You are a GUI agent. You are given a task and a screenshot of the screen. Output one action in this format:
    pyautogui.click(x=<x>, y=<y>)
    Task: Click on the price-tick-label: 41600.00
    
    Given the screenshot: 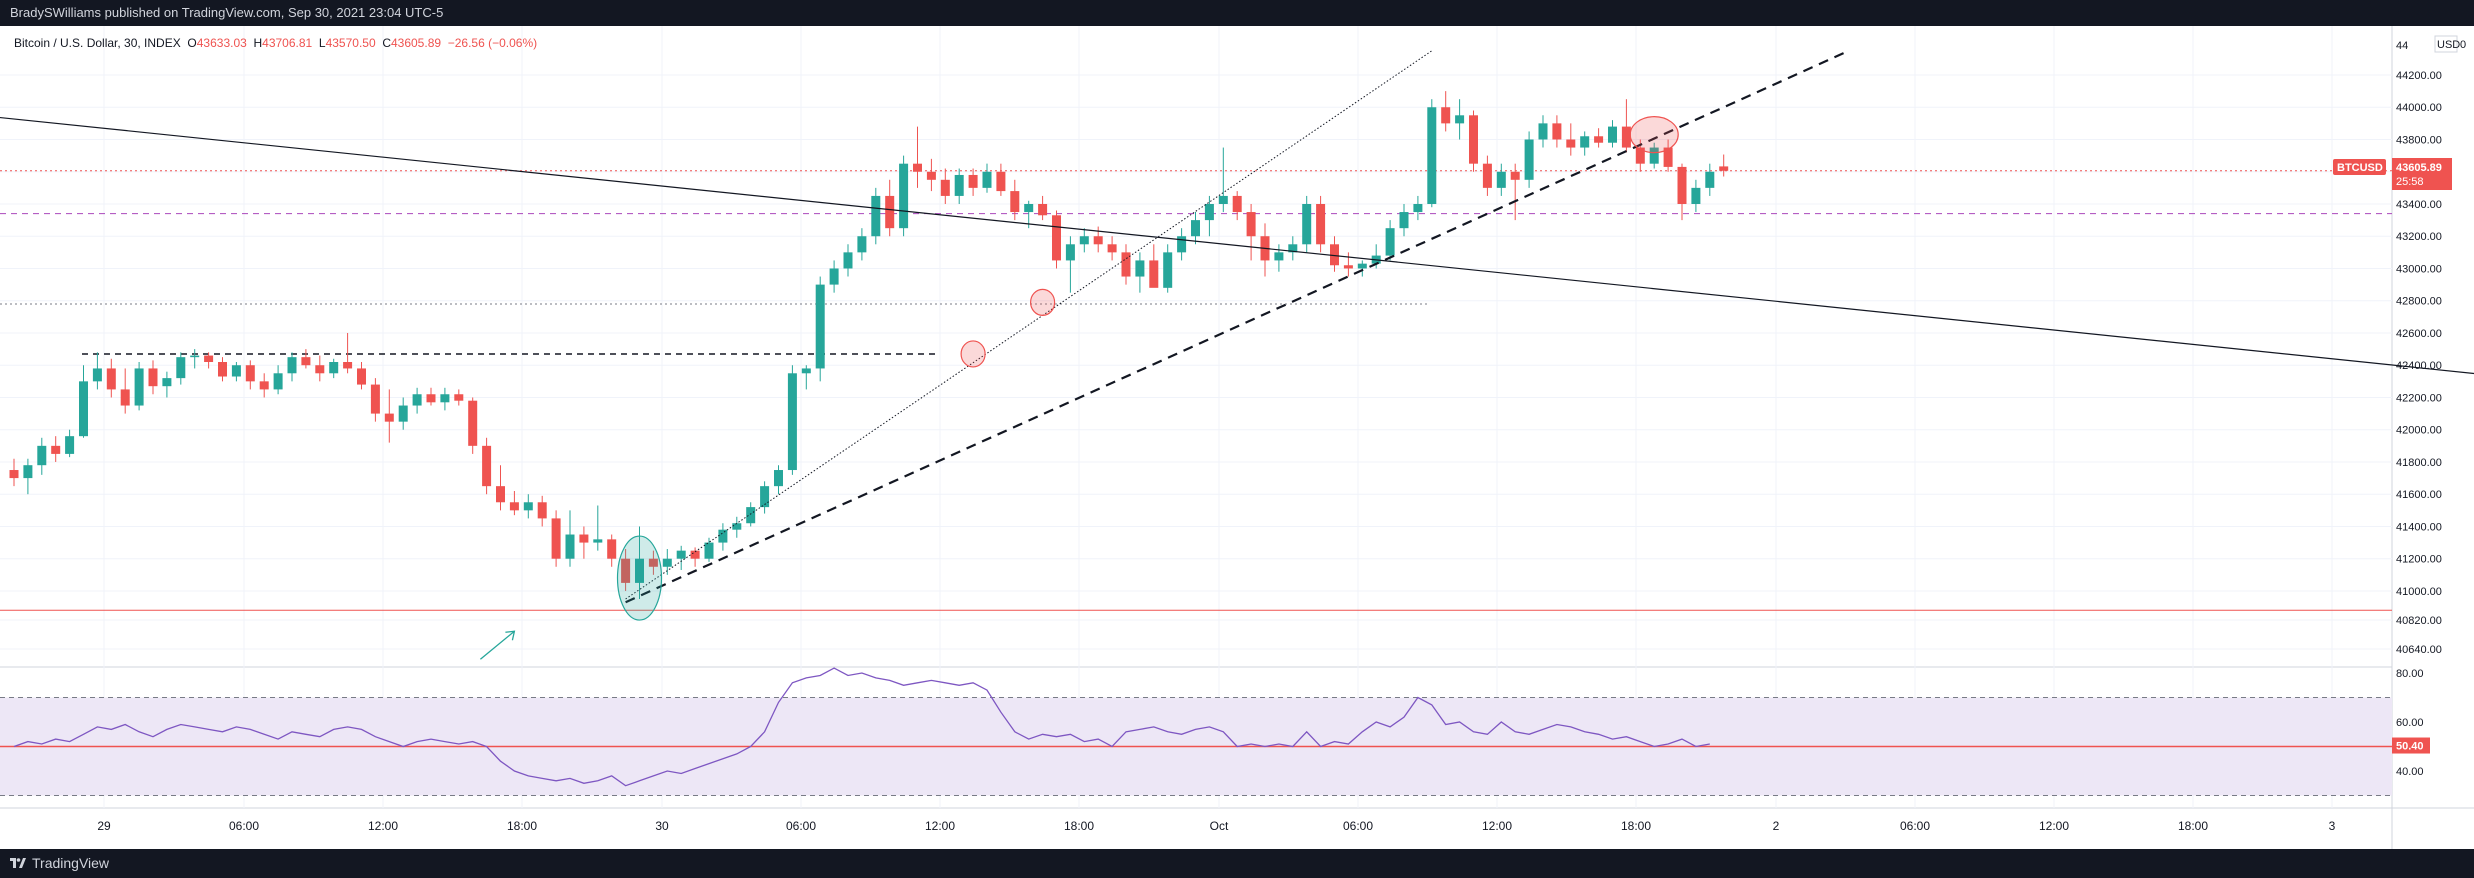 What is the action you would take?
    pyautogui.click(x=2419, y=495)
    